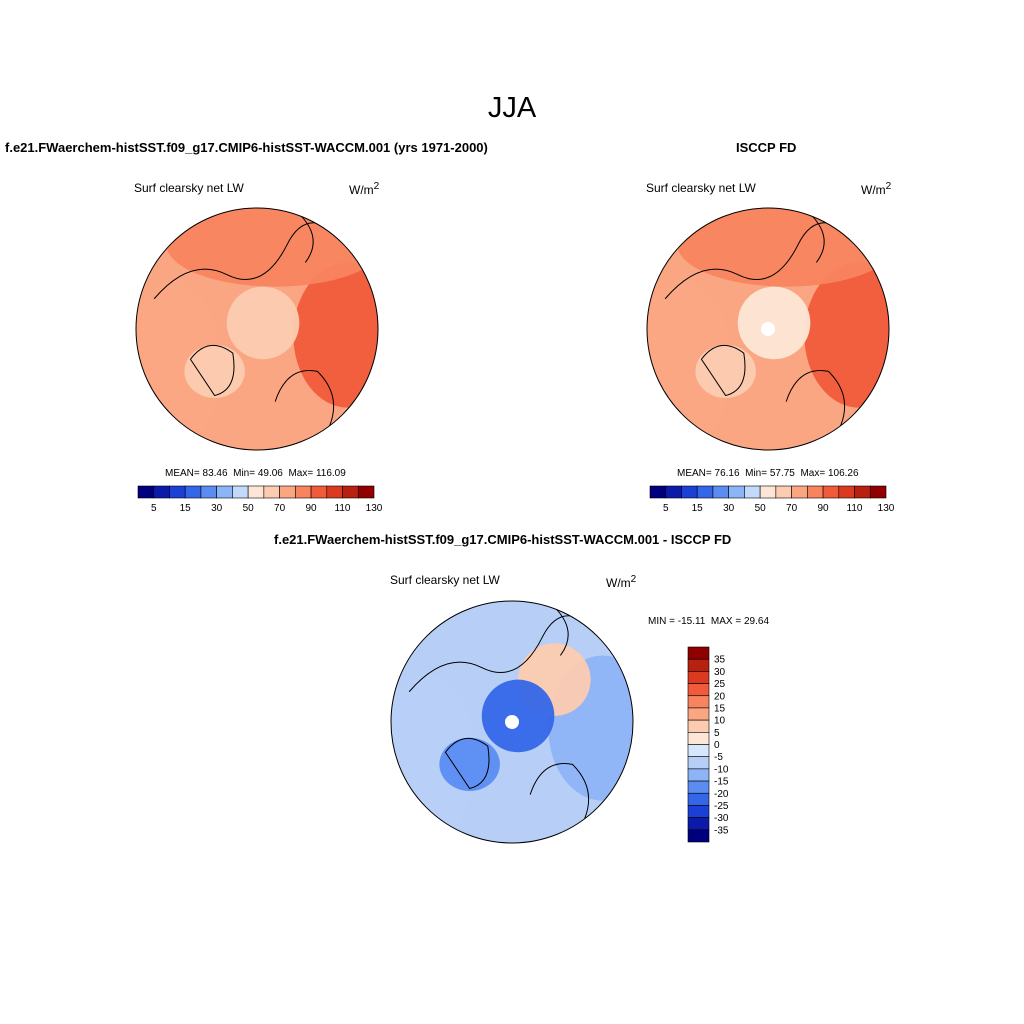  What do you see at coordinates (721, 830) in the screenshot?
I see `colorbar-tick-label: -35` at bounding box center [721, 830].